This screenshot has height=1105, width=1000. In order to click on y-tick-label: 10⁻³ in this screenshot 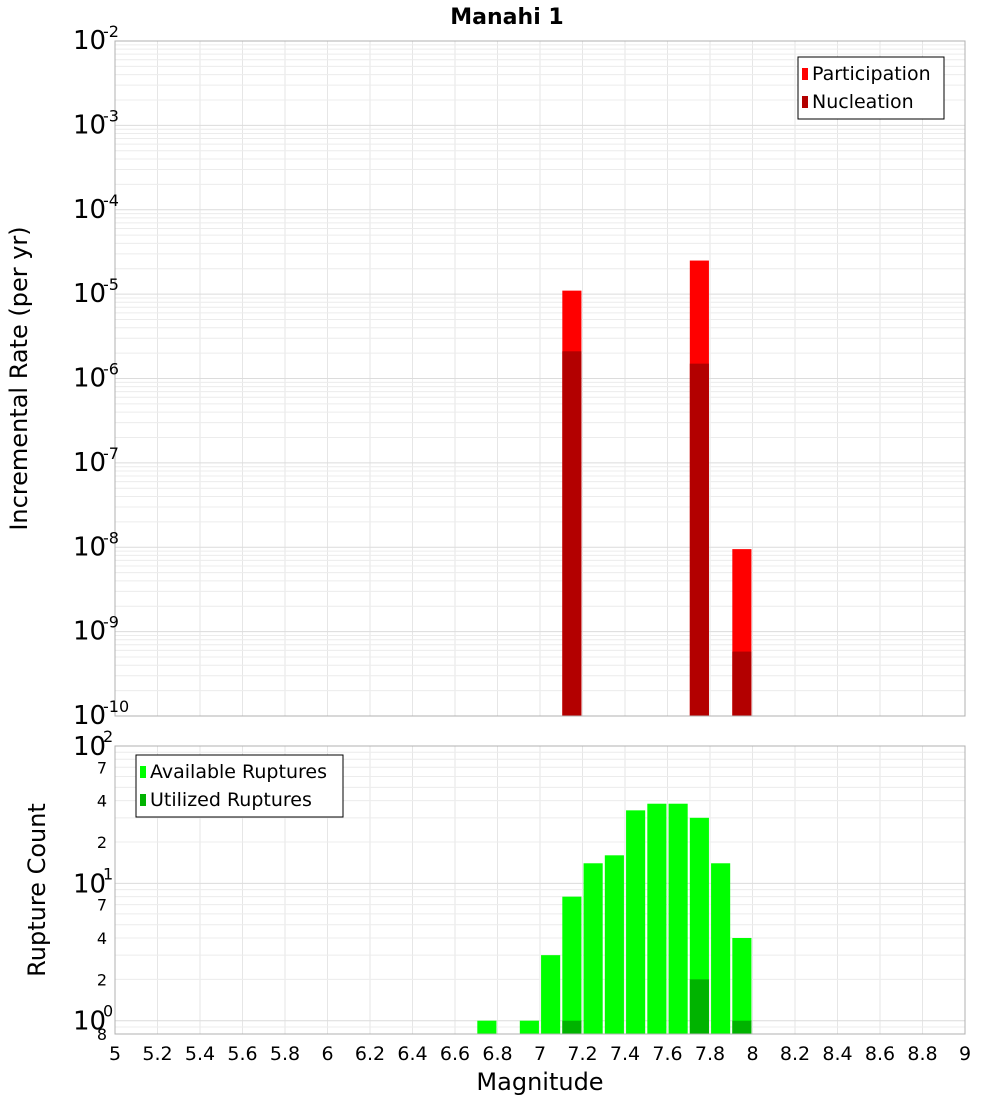, I will do `click(96, 123)`.